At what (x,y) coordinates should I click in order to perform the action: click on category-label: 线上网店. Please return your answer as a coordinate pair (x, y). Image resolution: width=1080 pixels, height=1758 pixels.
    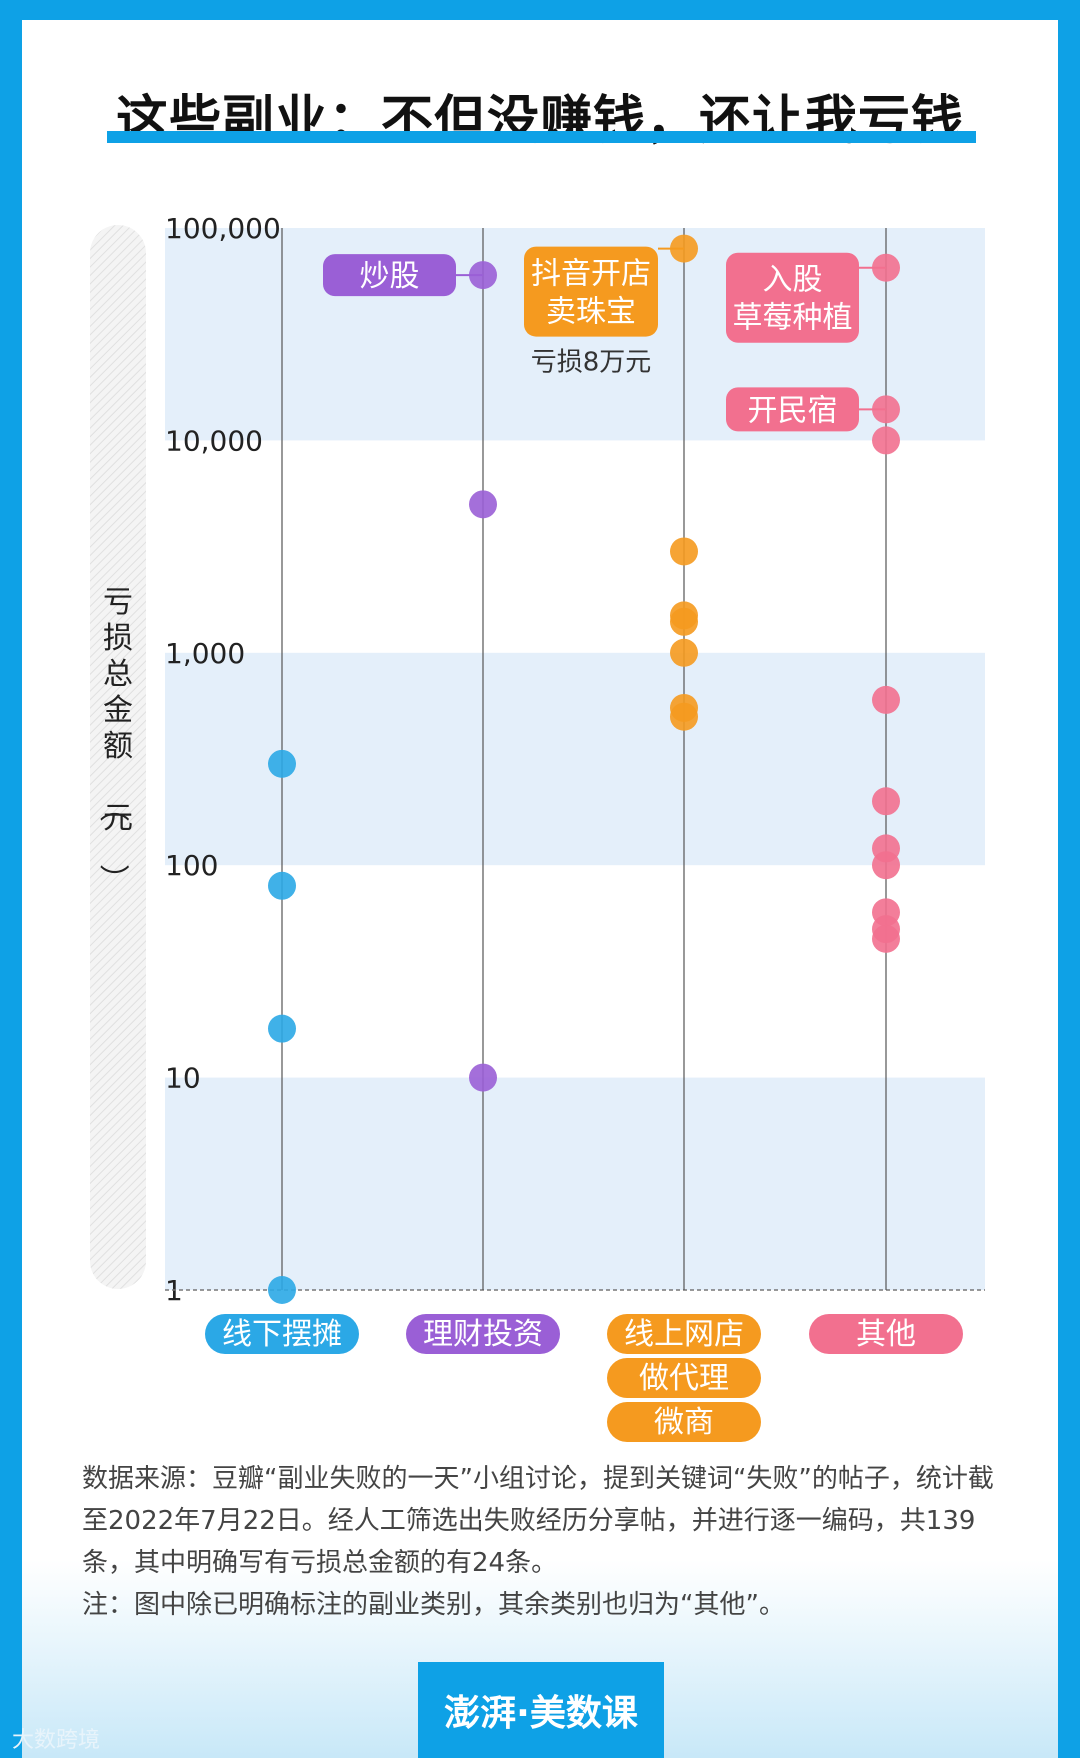
    Looking at the image, I should click on (684, 1334).